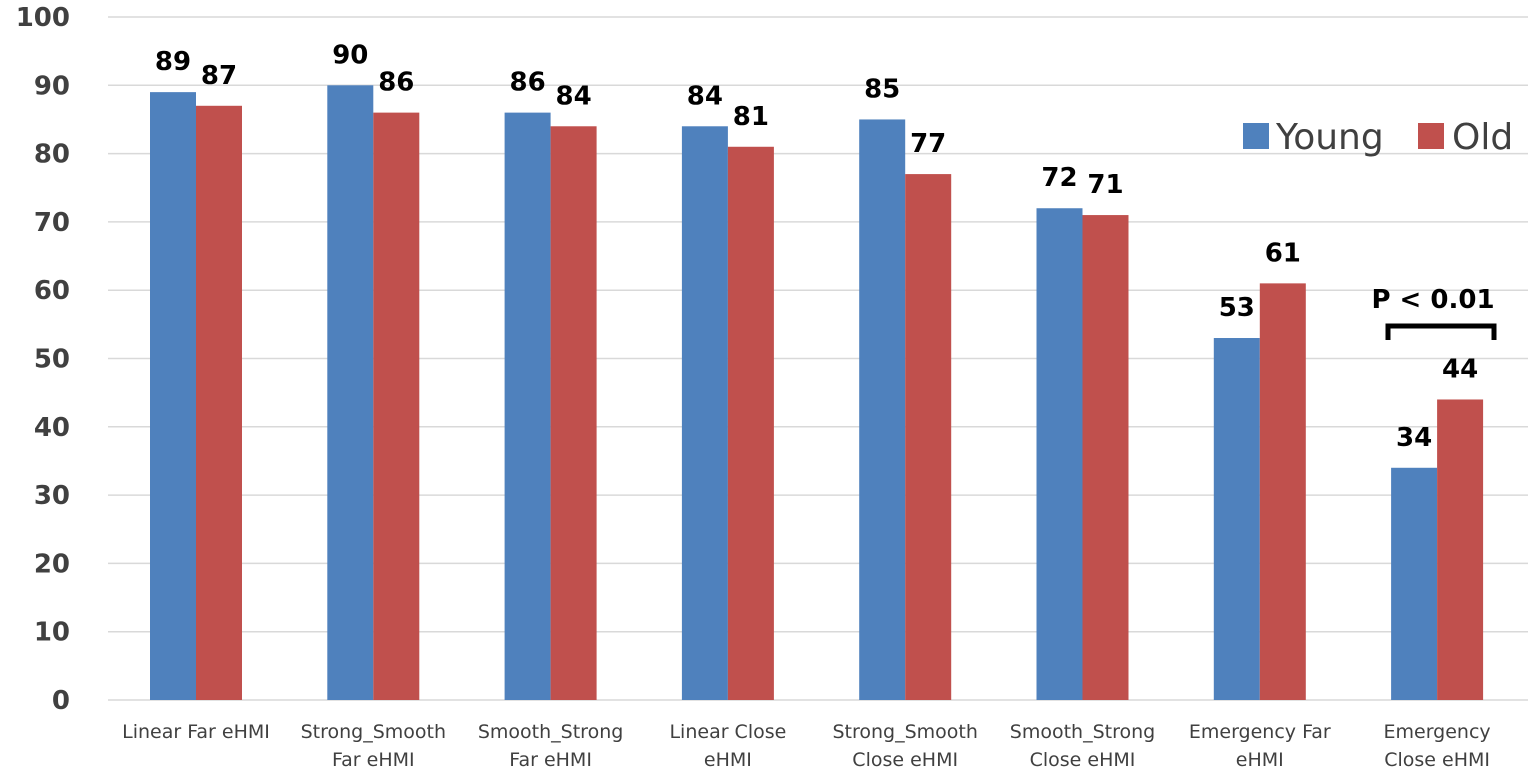  Describe the element at coordinates (705, 96) in the screenshot. I see `data-label-young: 84` at that location.